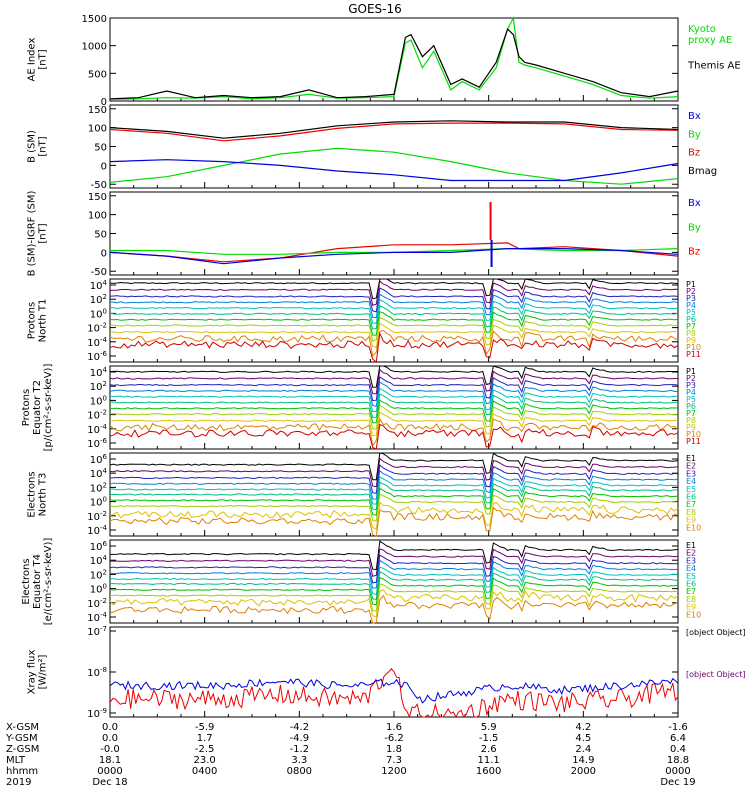 The image size is (750, 800). I want to click on ephemeris-value: 1200, so click(394, 771).